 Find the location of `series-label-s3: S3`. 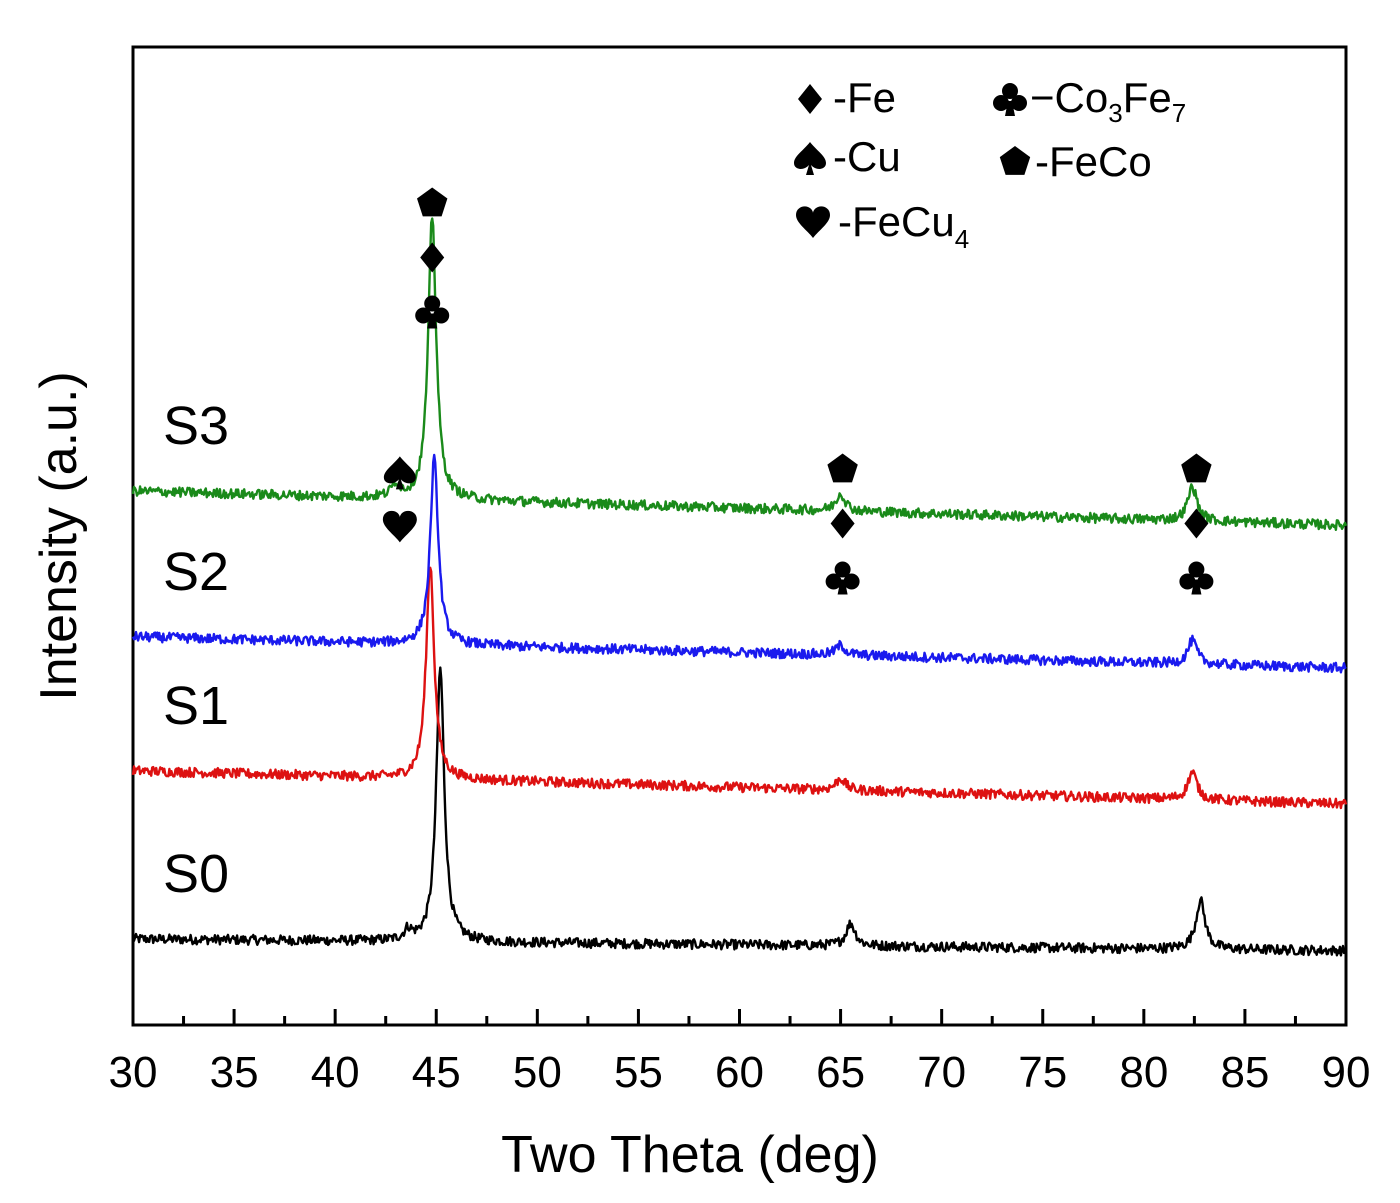

series-label-s3: S3 is located at coordinates (196, 426).